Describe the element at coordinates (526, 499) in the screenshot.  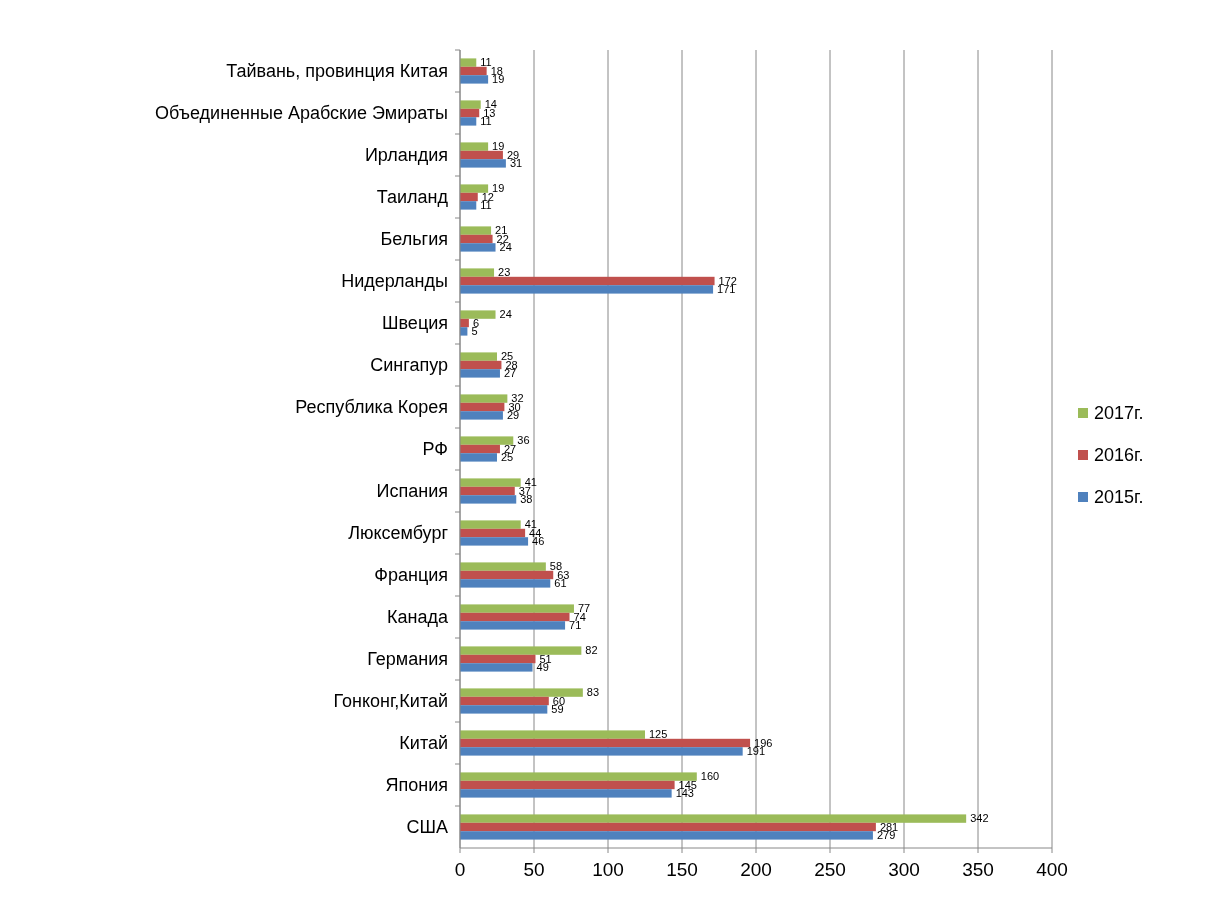
I see `data-label: 38` at that location.